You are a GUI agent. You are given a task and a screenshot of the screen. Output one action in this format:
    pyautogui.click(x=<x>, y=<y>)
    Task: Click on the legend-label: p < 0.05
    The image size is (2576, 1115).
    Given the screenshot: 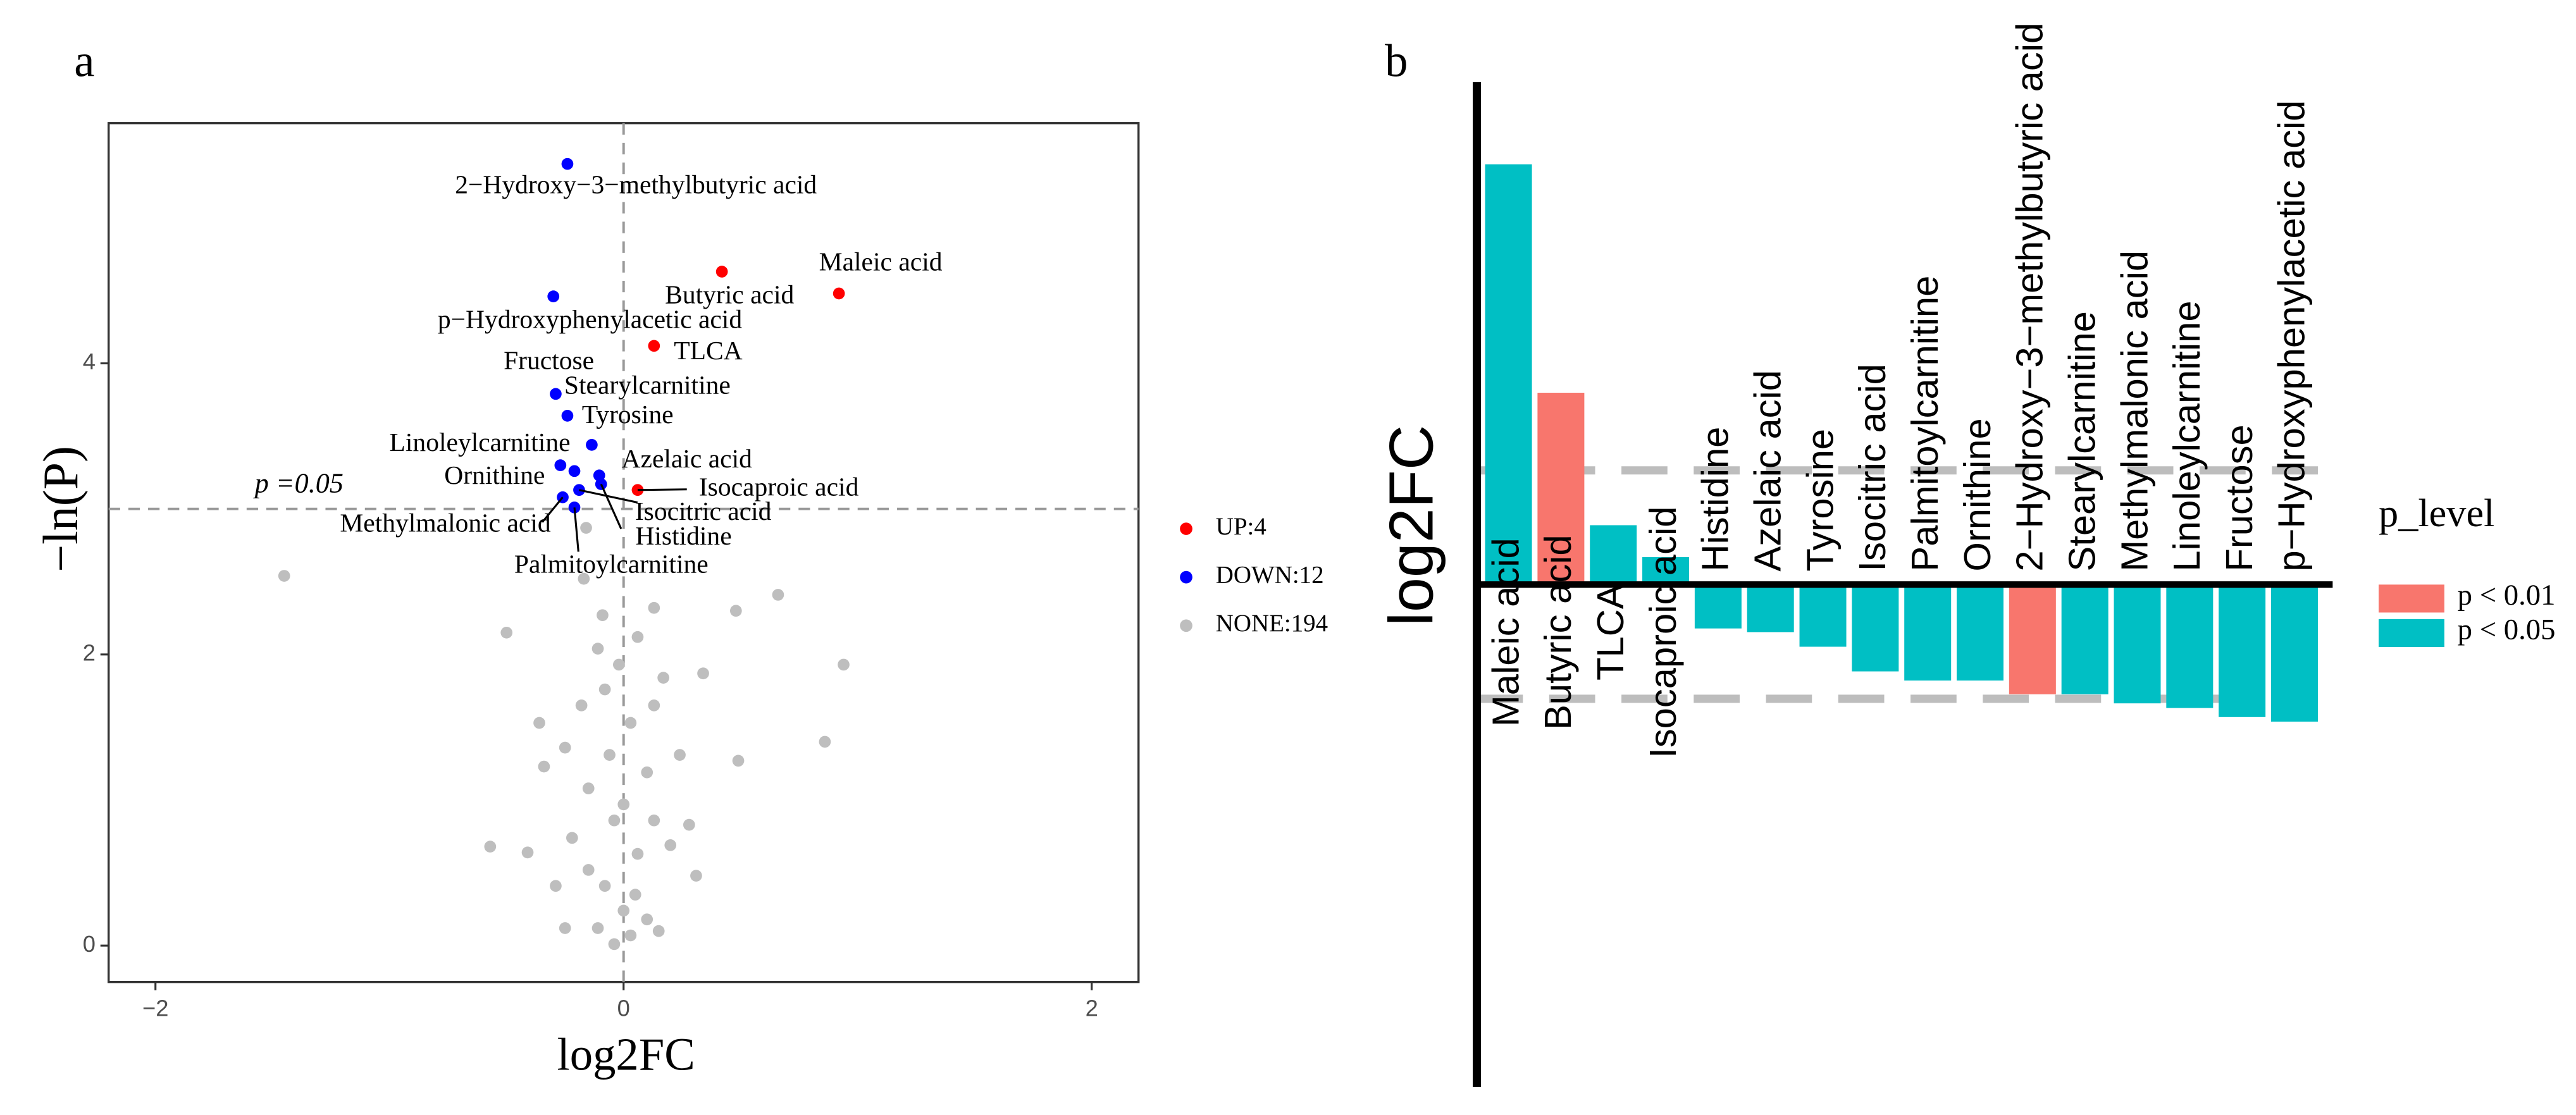 What is the action you would take?
    pyautogui.click(x=2507, y=629)
    